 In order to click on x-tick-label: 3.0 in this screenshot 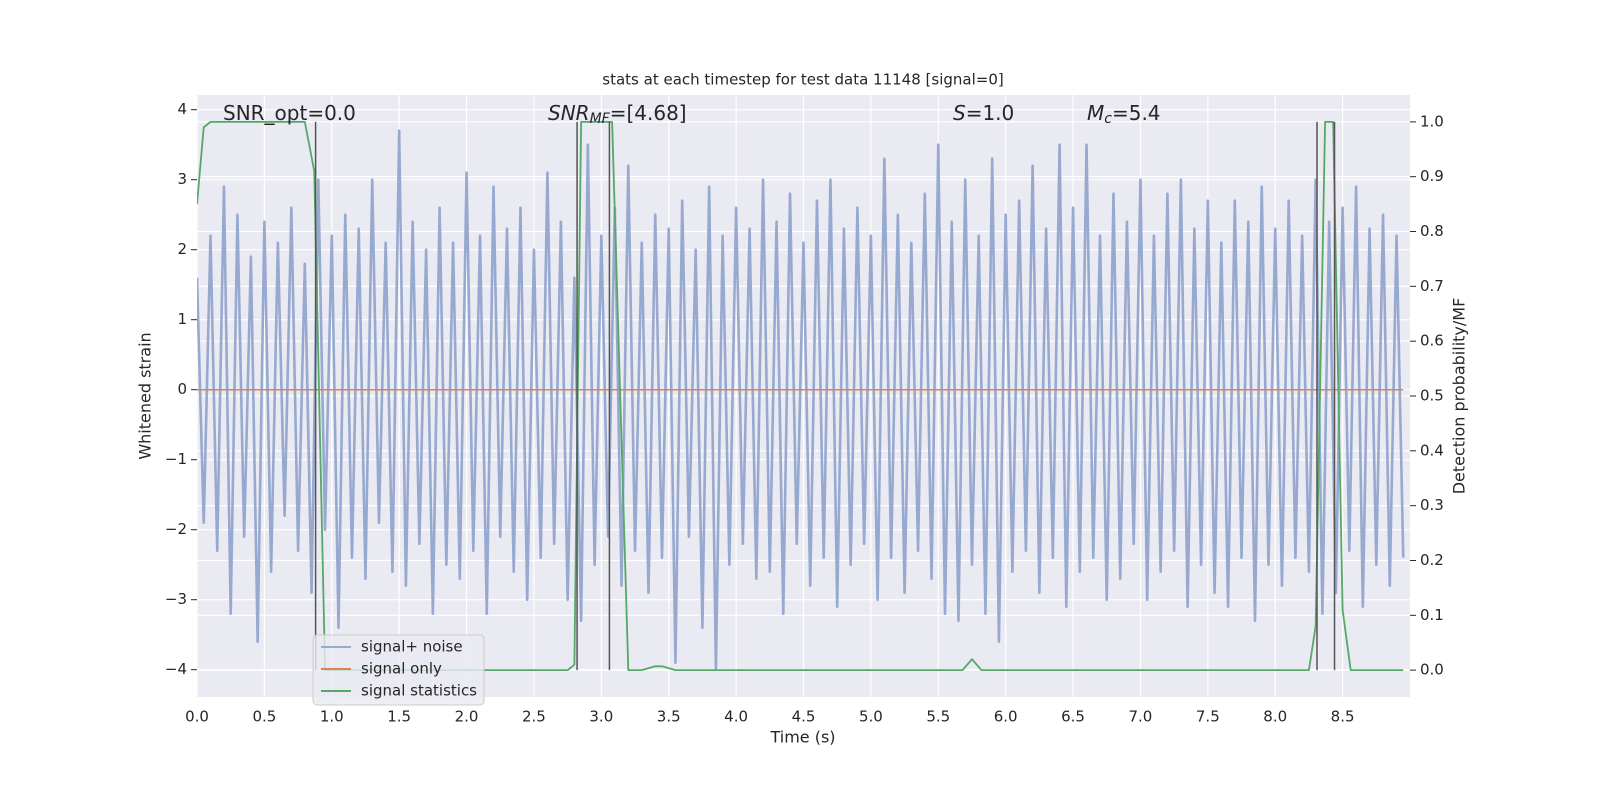, I will do `click(601, 717)`.